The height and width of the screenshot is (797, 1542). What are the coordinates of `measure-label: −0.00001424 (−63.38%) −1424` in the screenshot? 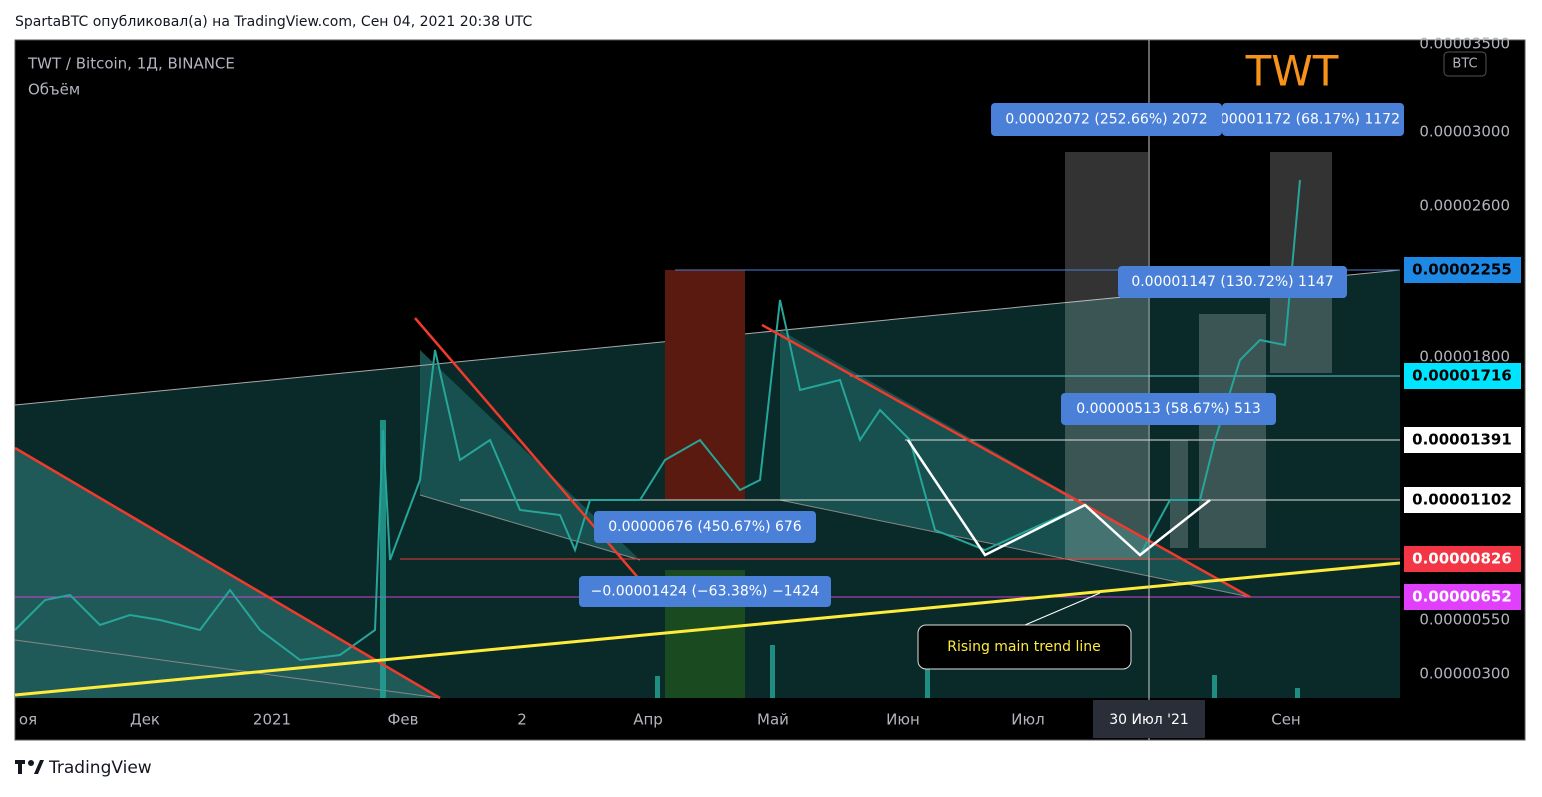 It's located at (705, 592).